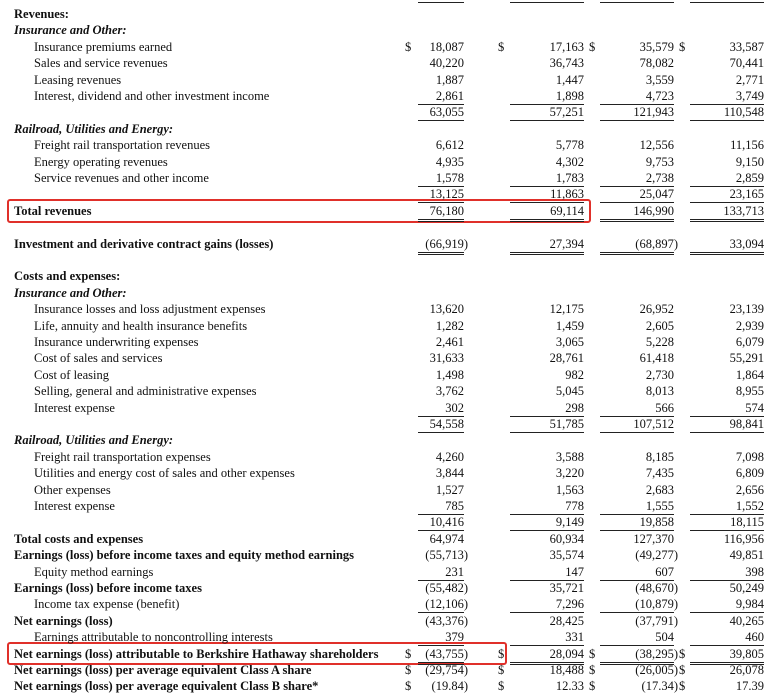 Image resolution: width=772 pixels, height=694 pixels. Describe the element at coordinates (449, 456) in the screenshot. I see `amount: 4,260` at that location.